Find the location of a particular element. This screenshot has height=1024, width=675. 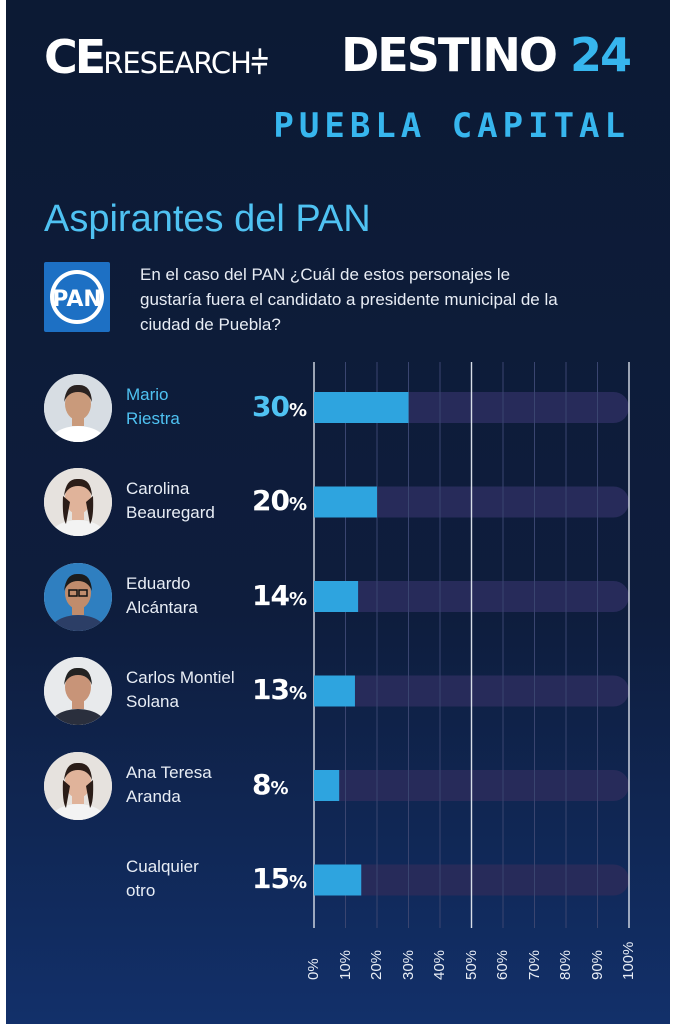

value-label: 15% is located at coordinates (279, 878).